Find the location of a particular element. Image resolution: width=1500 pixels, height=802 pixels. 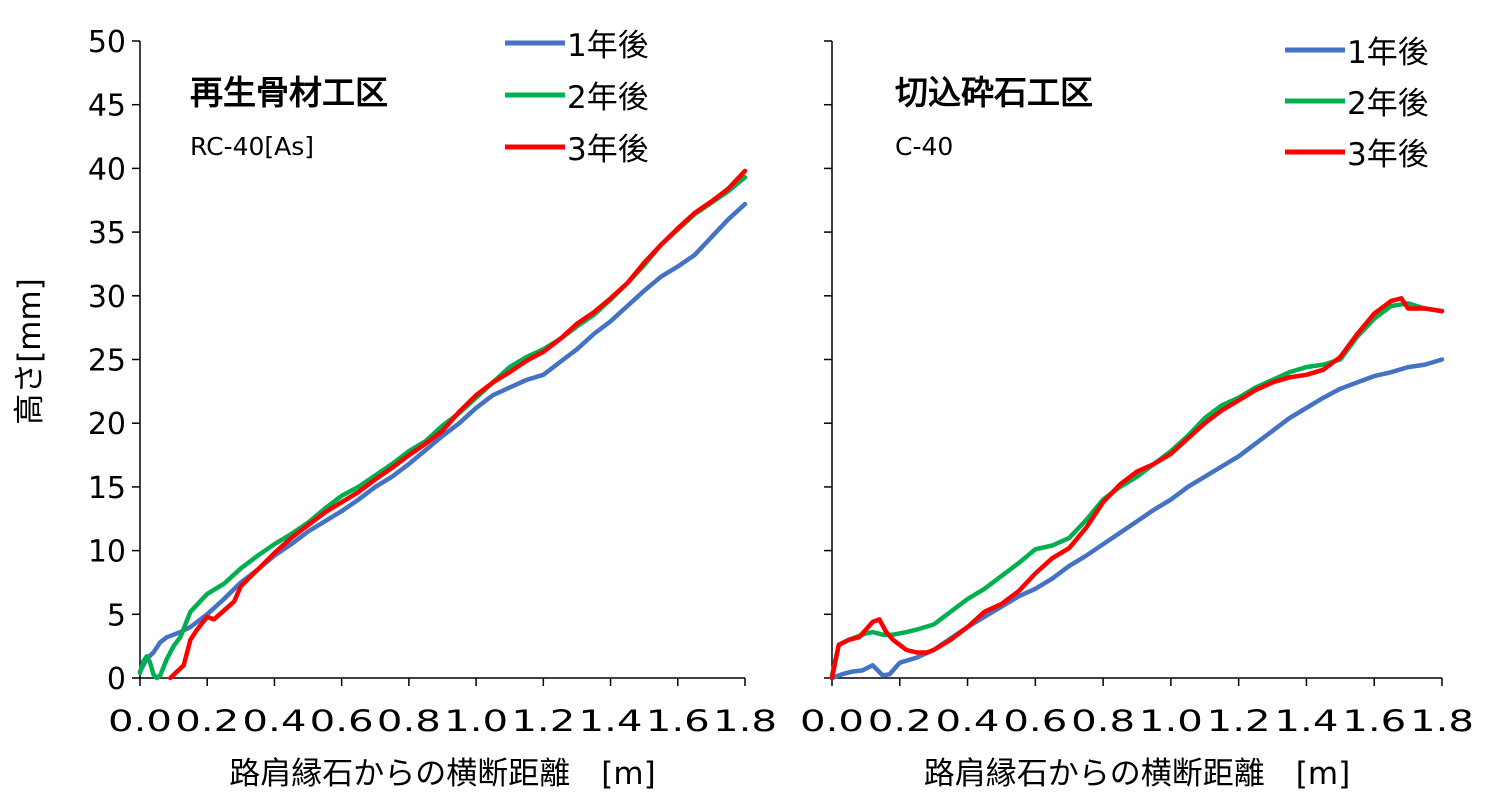

material-label: RC-40[As] is located at coordinates (252, 146).